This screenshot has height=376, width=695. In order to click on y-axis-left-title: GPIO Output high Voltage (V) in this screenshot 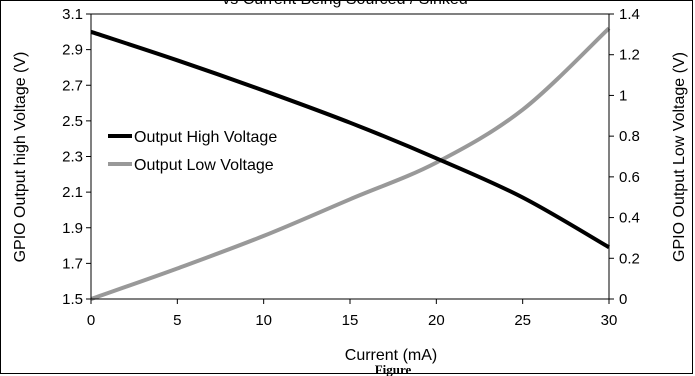, I will do `click(20, 157)`.